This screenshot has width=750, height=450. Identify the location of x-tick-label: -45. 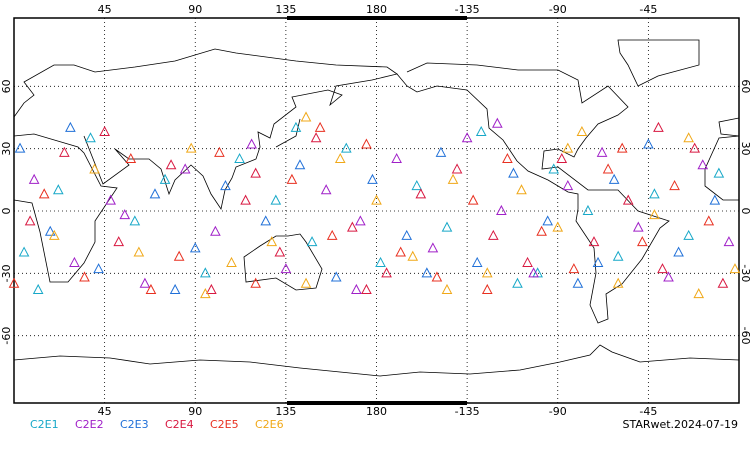
(648, 9).